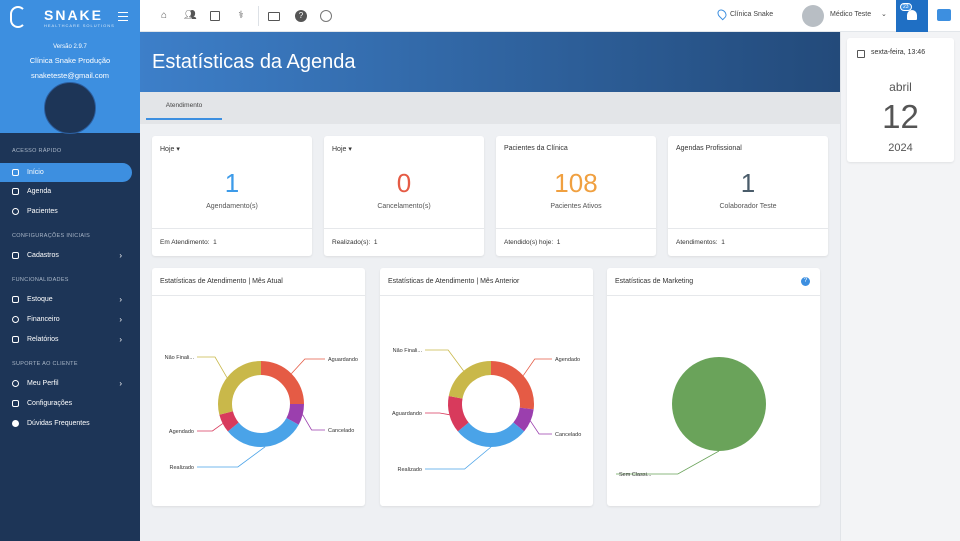 The height and width of the screenshot is (541, 960). Describe the element at coordinates (182, 468) in the screenshot. I see `slice-label: Realizado` at that location.